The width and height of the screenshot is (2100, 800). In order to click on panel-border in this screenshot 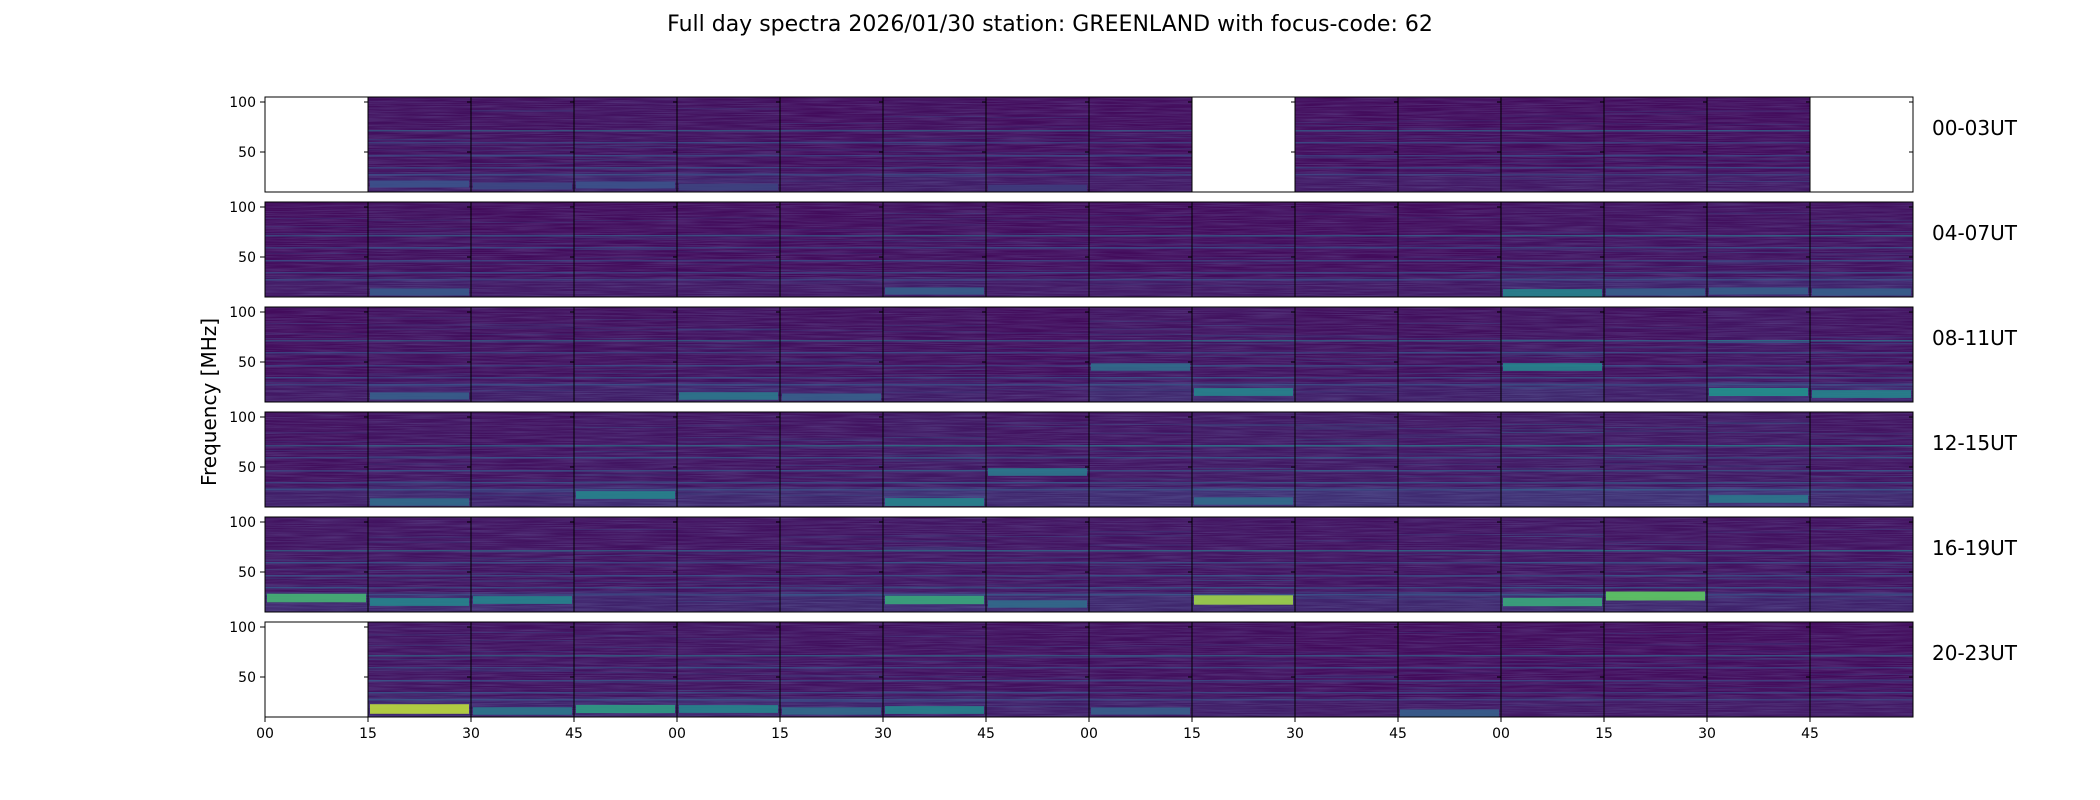, I will do `click(1861, 669)`.